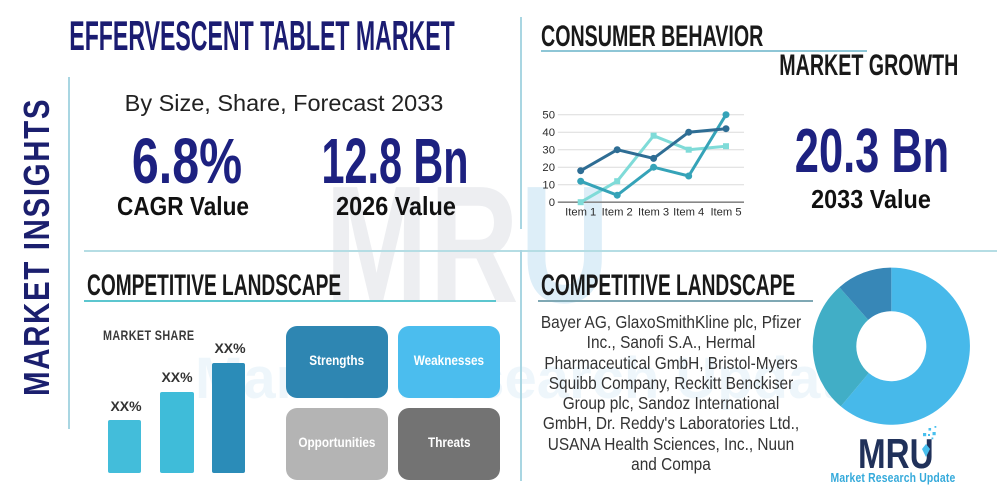 Image resolution: width=1000 pixels, height=500 pixels. I want to click on svg-text: Item 2, so click(617, 213).